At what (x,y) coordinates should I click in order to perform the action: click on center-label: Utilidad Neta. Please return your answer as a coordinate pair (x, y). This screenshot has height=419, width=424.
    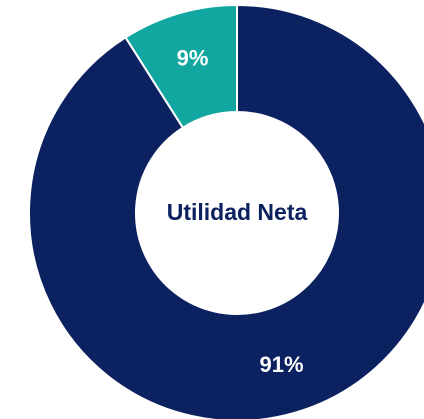
    Looking at the image, I should click on (237, 212).